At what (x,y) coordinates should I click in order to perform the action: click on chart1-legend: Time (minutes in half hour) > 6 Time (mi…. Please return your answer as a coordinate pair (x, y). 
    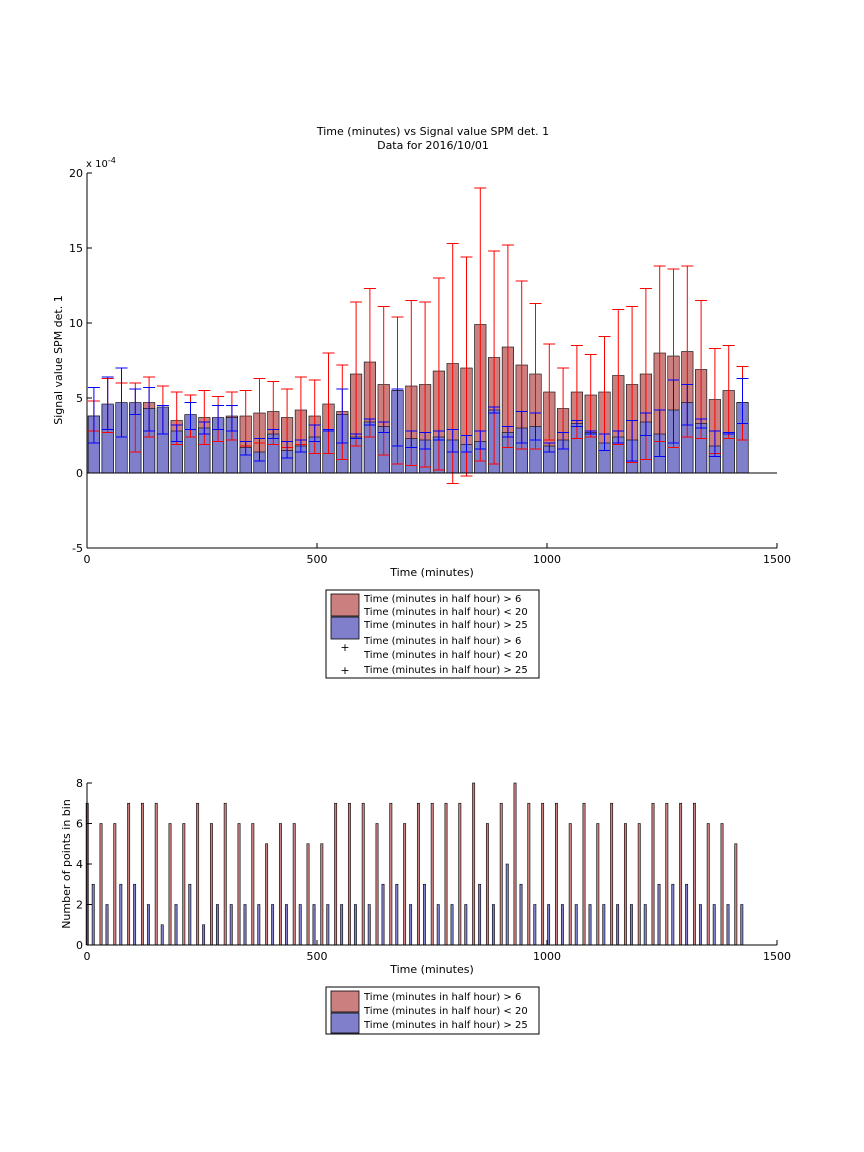
    Looking at the image, I should click on (432, 634).